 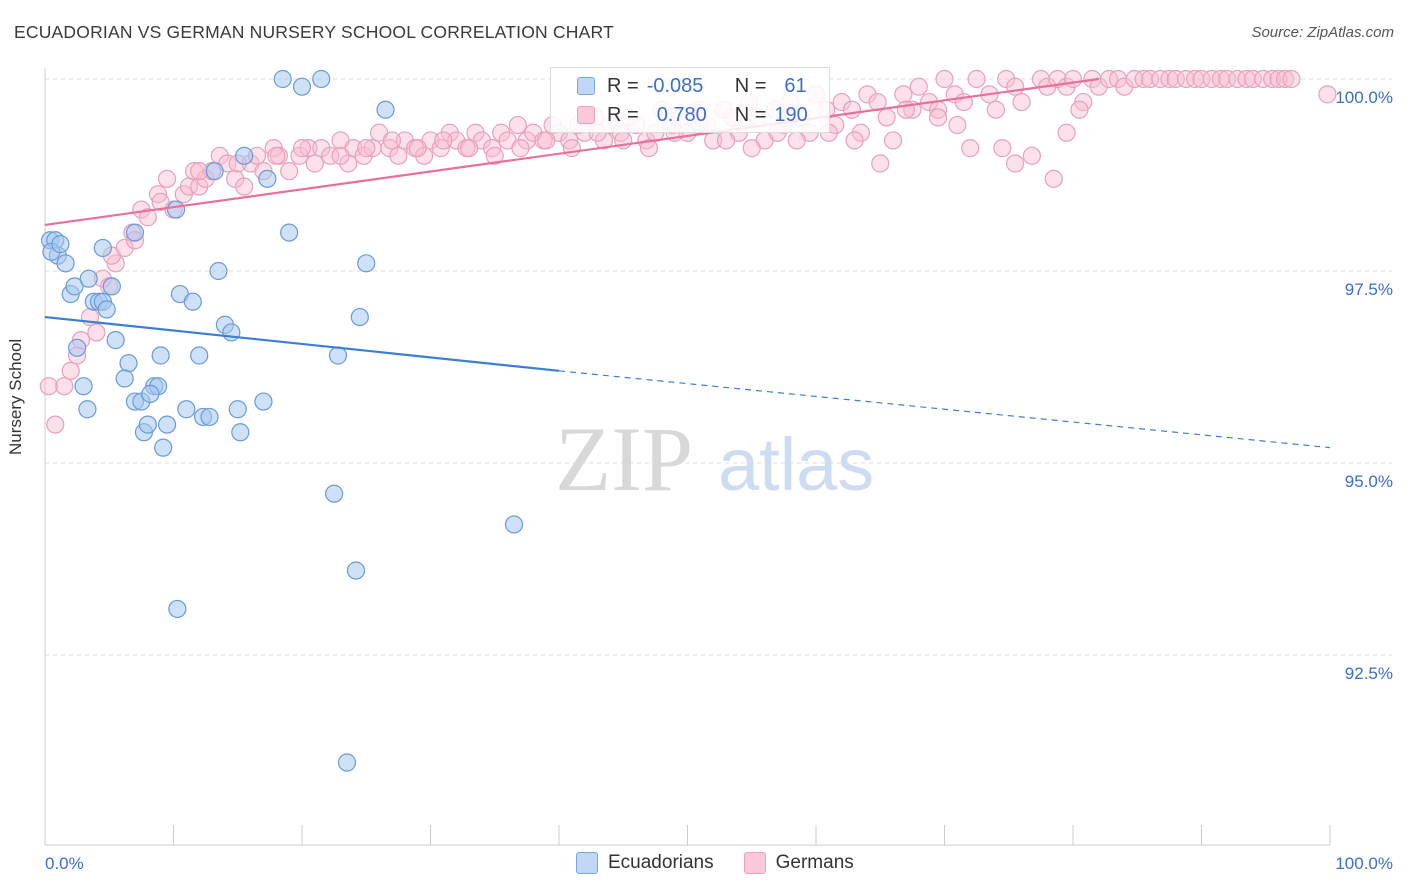 What do you see at coordinates (796, 464) in the screenshot?
I see `watermark-atlas: atlas` at bounding box center [796, 464].